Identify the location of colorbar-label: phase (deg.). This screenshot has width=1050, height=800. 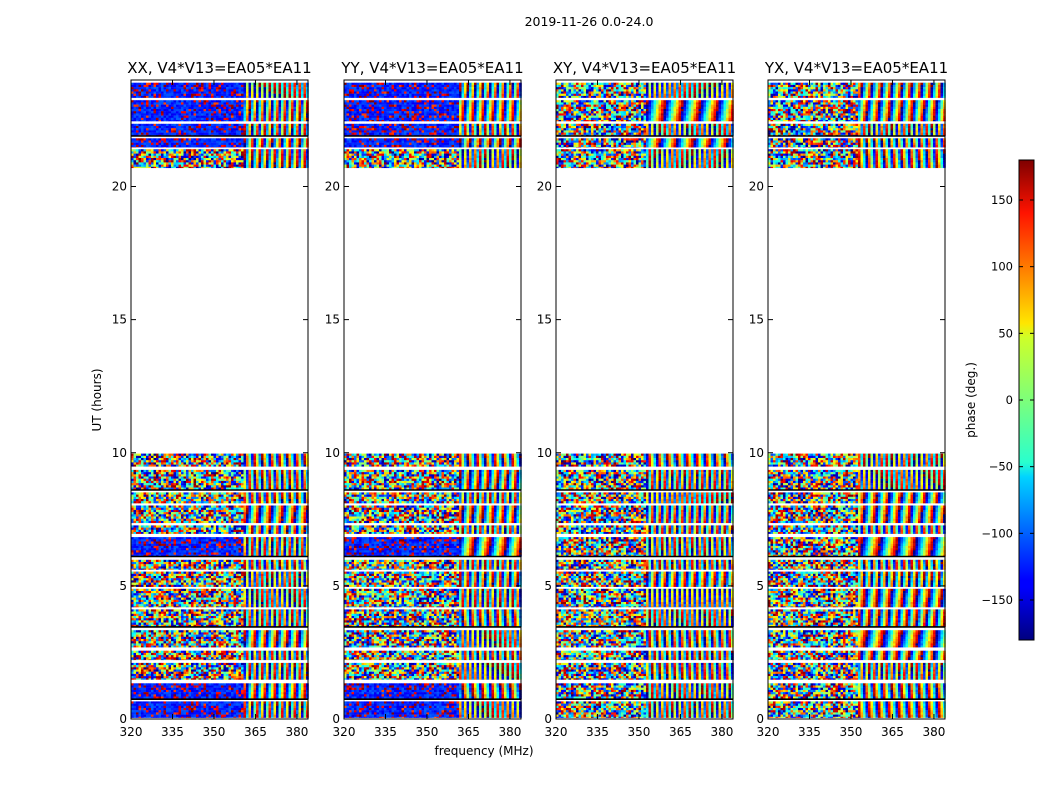
(971, 400).